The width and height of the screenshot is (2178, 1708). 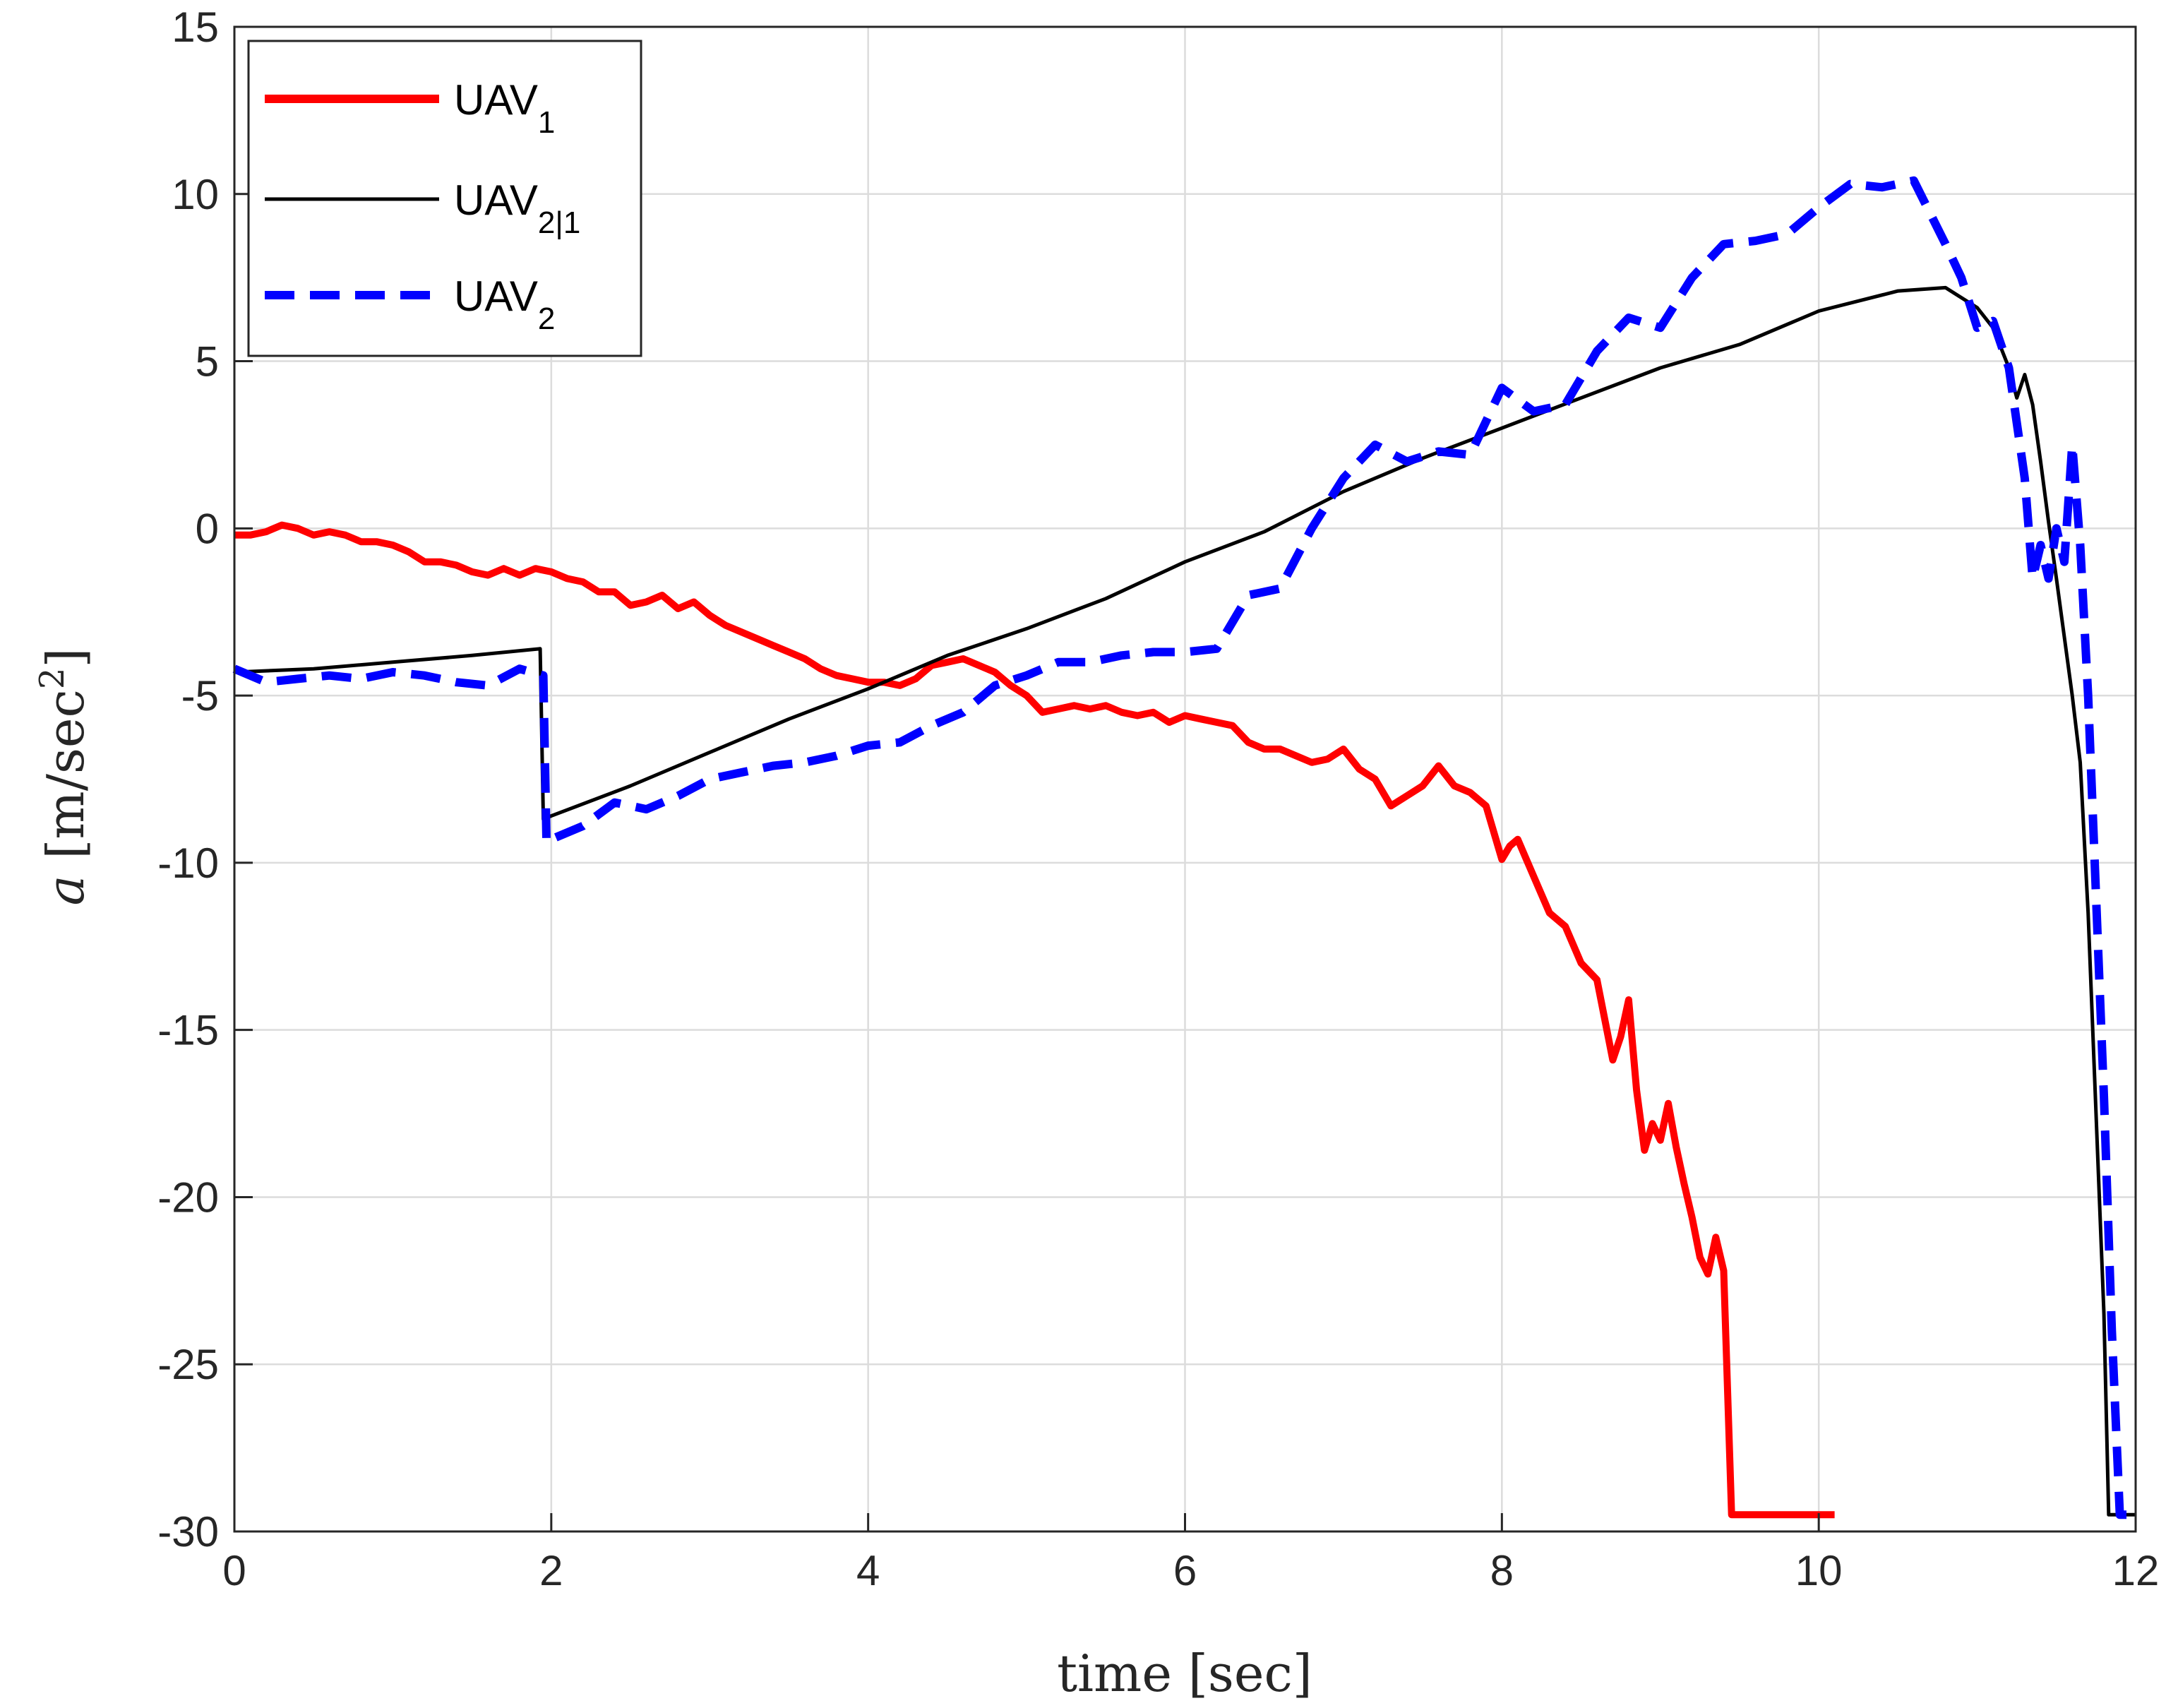 What do you see at coordinates (65, 782) in the screenshot?
I see `y-axis-title-unit: [m/sec` at bounding box center [65, 782].